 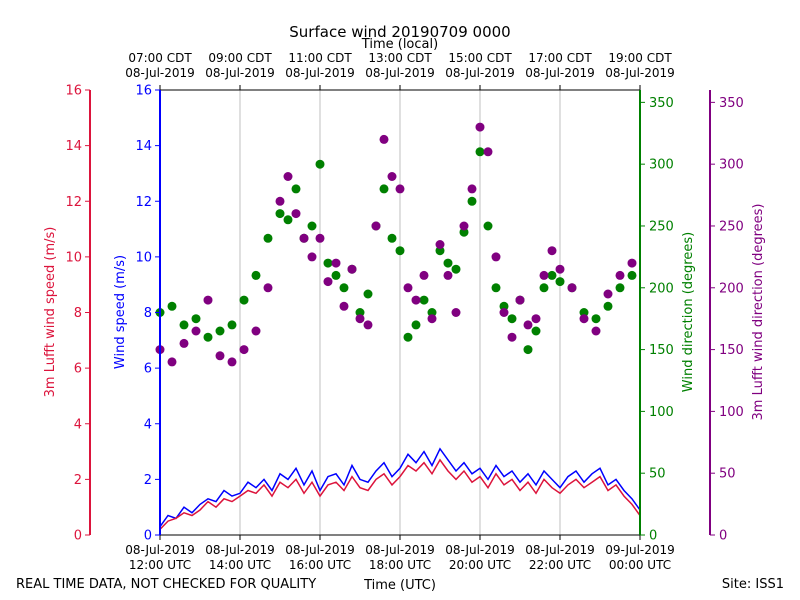 What do you see at coordinates (78, 313) in the screenshot?
I see `lufft-speed-axis-tick-label: 8` at bounding box center [78, 313].